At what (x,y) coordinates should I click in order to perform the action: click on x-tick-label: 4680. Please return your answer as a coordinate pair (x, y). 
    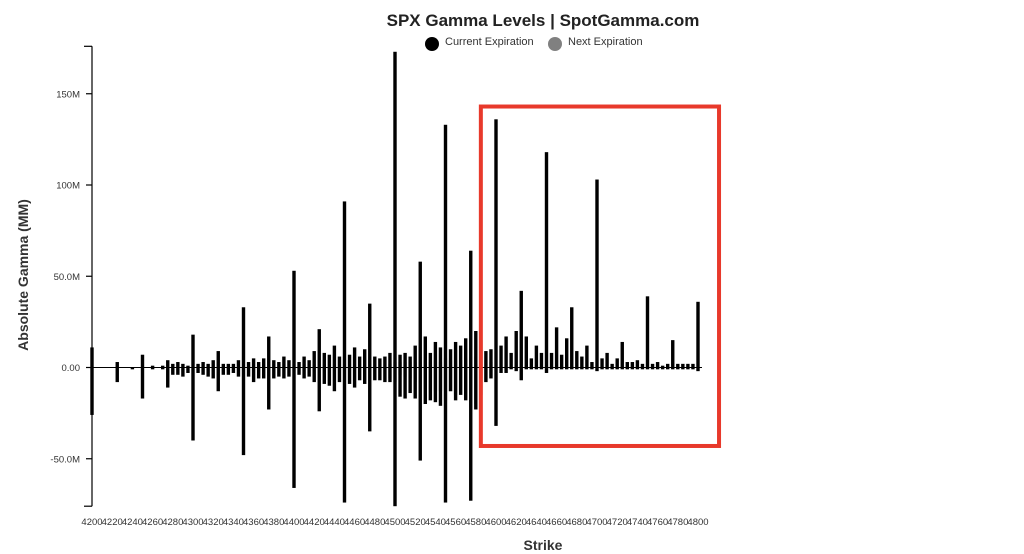
    Looking at the image, I should click on (576, 522).